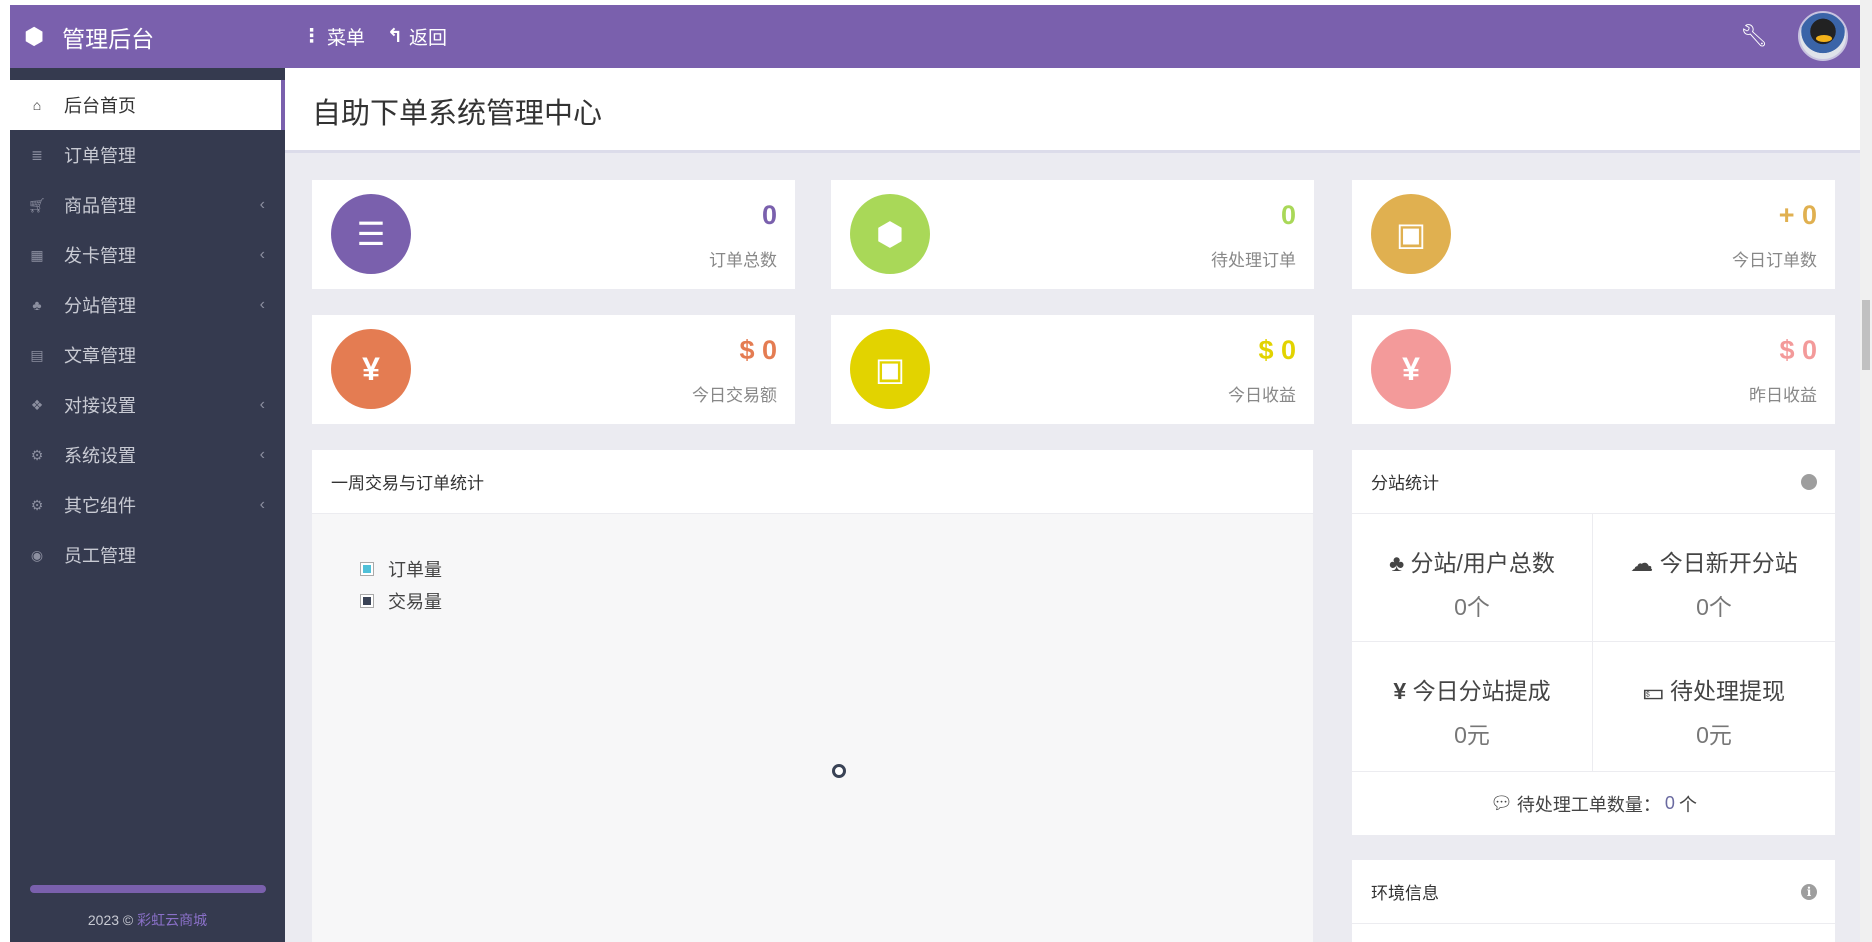 This screenshot has height=942, width=1872. I want to click on menu-button: ⋮ 菜单, so click(333, 36).